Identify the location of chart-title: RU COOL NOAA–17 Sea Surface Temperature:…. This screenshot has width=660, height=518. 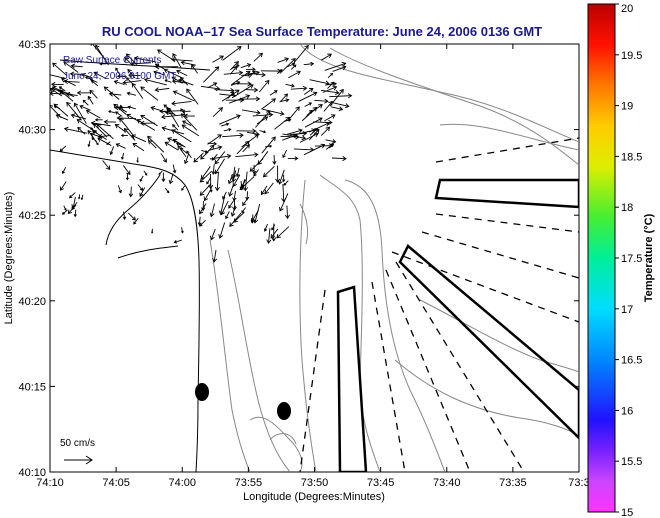
(322, 31).